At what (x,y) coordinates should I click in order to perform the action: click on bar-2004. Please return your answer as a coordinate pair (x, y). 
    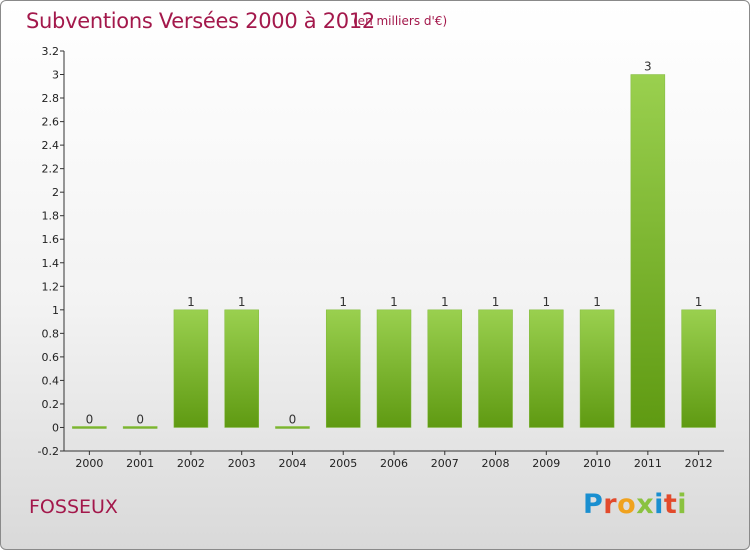
    Looking at the image, I should click on (292, 427).